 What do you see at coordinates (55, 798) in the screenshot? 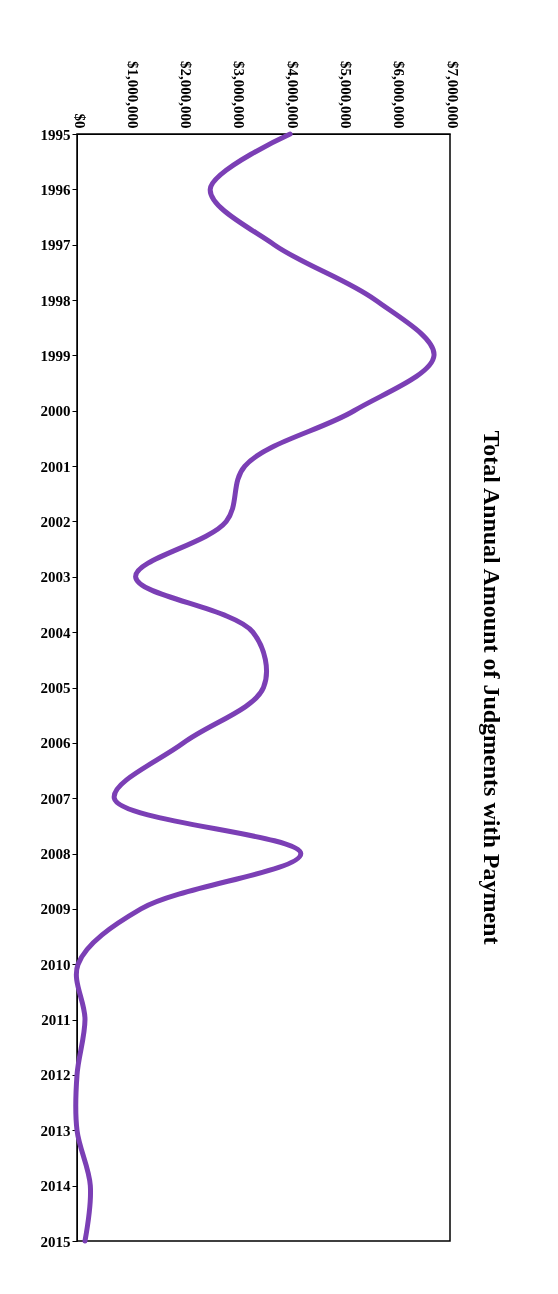
I see `y-tick-label: 2007` at bounding box center [55, 798].